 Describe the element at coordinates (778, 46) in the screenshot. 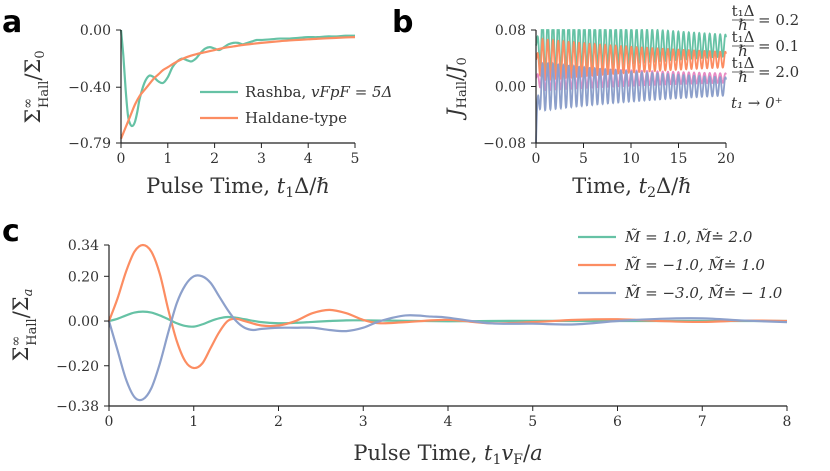

I see `legend-label-b-1: = 0.1` at that location.